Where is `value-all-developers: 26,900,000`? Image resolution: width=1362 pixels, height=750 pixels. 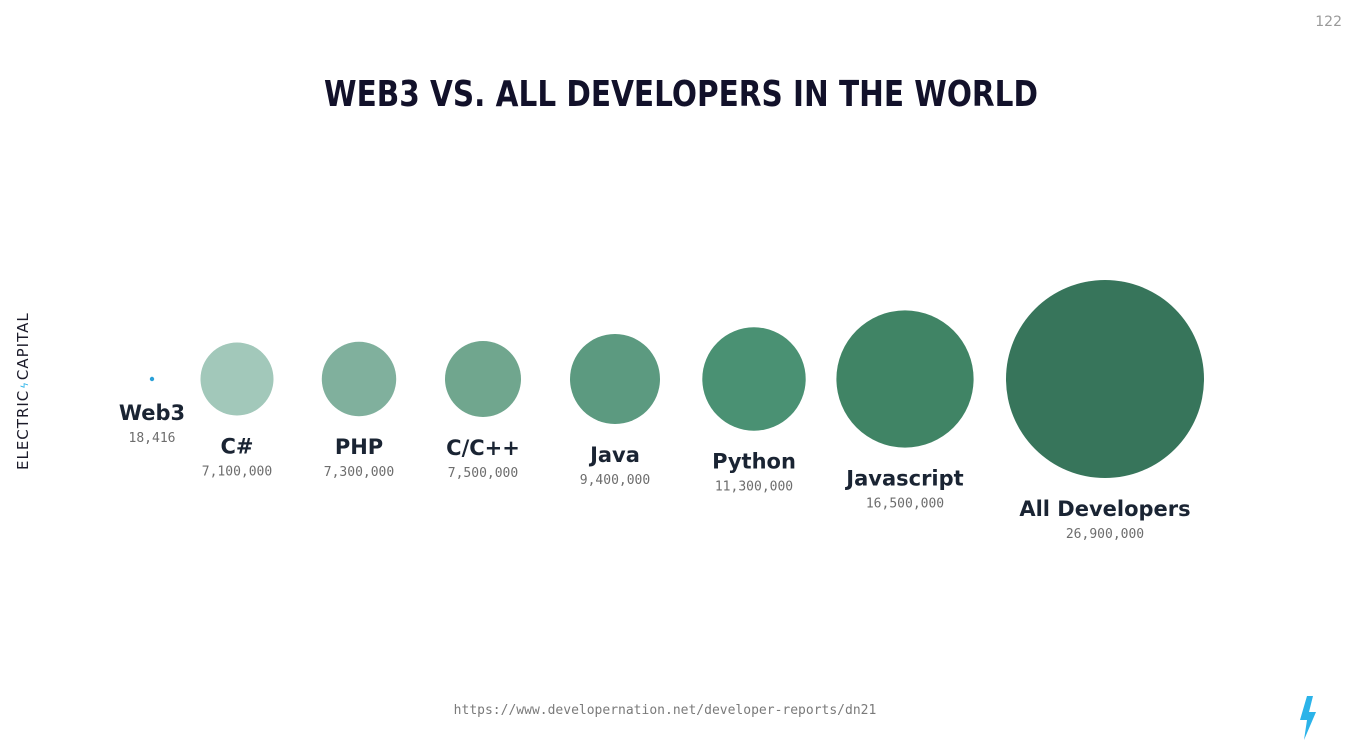 value-all-developers: 26,900,000 is located at coordinates (1105, 534).